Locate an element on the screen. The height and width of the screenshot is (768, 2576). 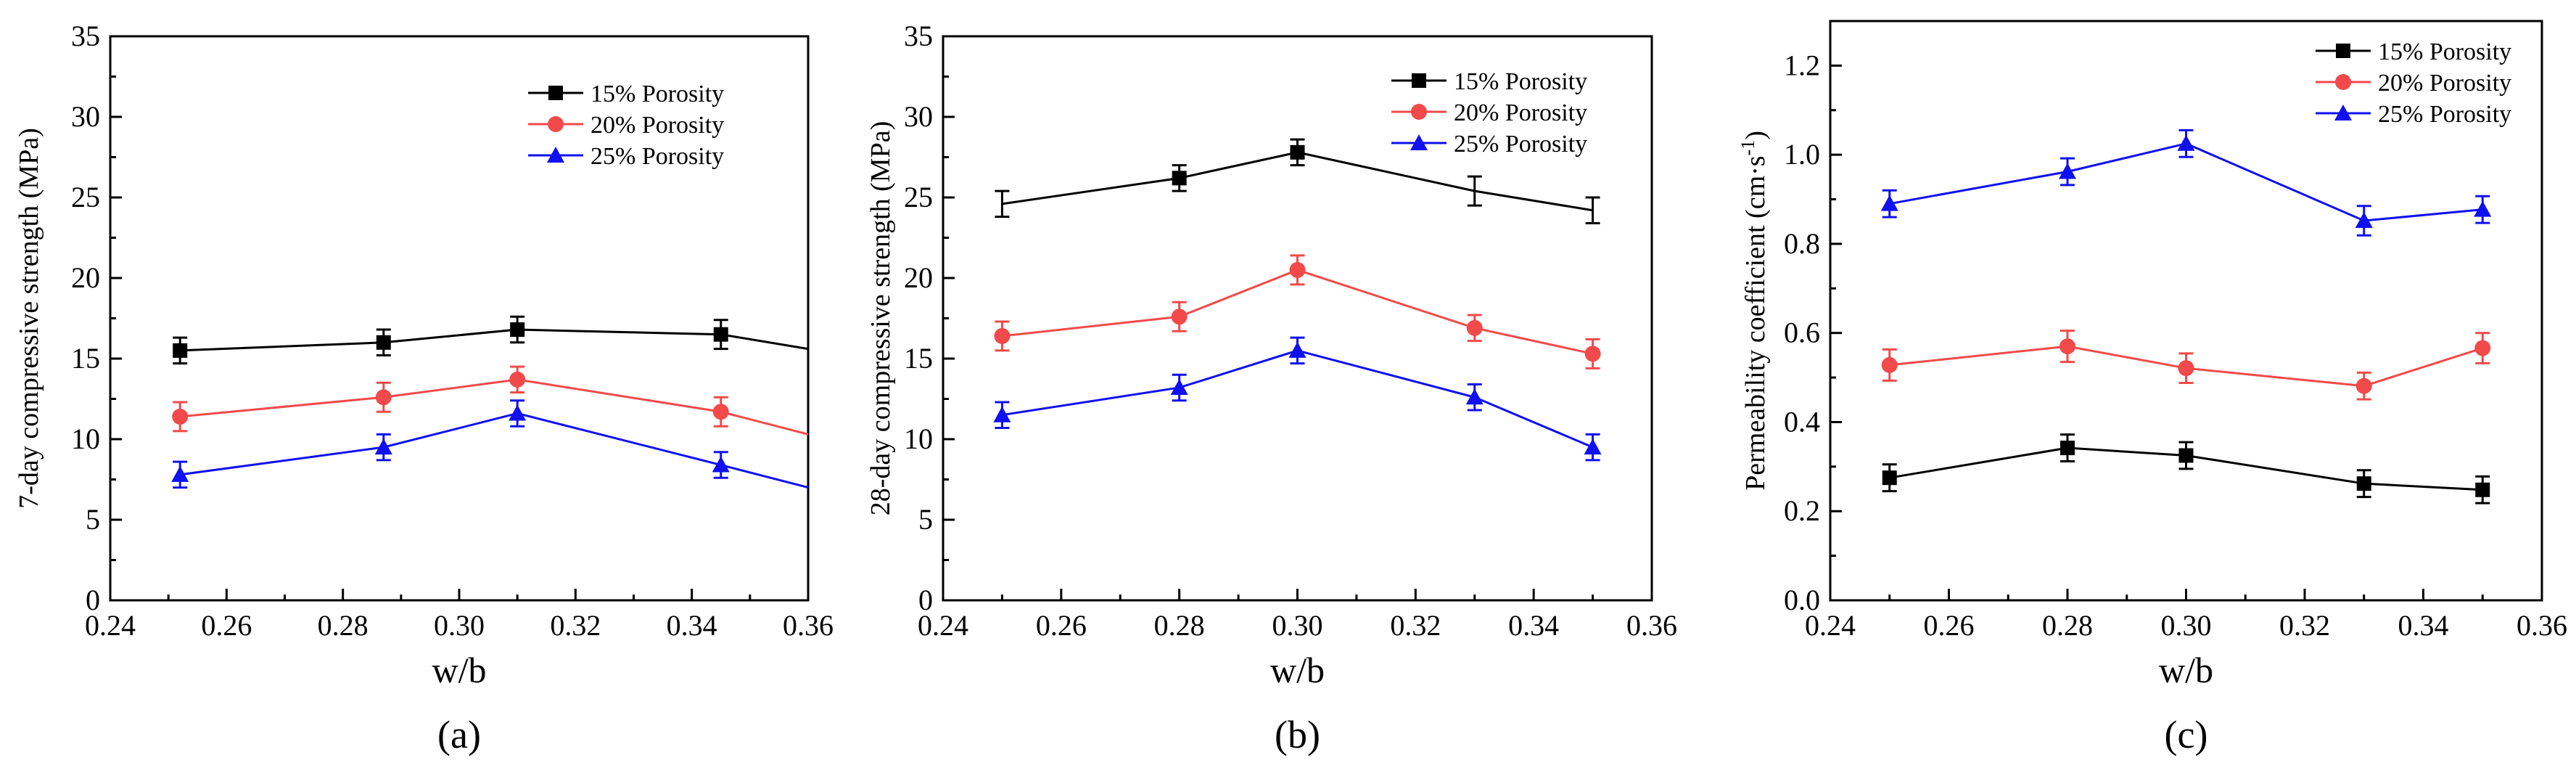
y-axis-title: 7-day compressive strength (MPa) is located at coordinates (29, 319).